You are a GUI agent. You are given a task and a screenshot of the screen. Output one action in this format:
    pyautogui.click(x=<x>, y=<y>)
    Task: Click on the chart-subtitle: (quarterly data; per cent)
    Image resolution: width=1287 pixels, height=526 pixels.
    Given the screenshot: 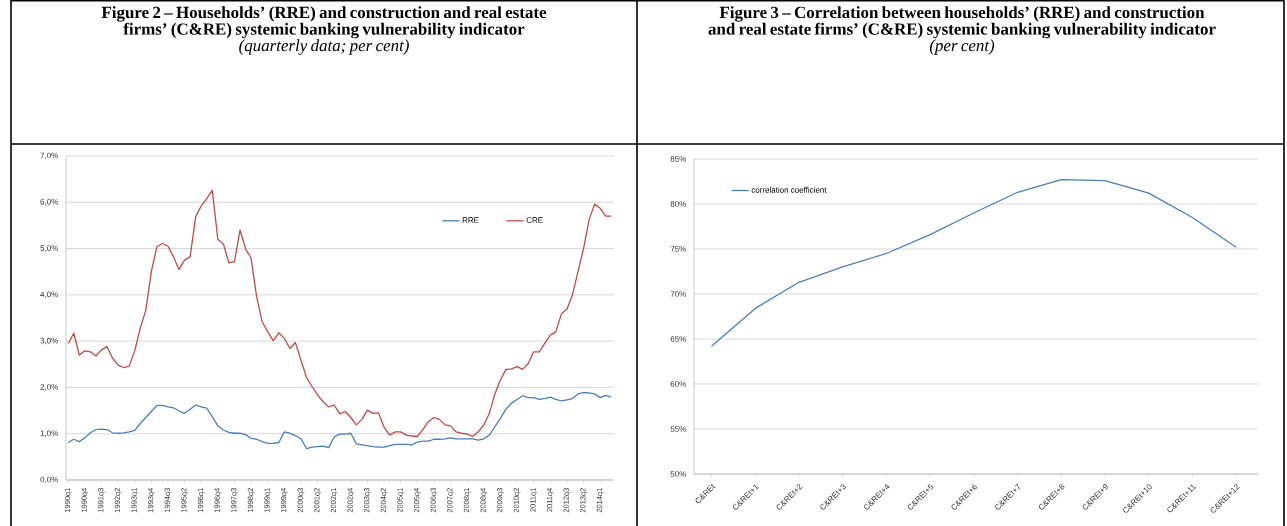 What is the action you would take?
    pyautogui.click(x=324, y=47)
    